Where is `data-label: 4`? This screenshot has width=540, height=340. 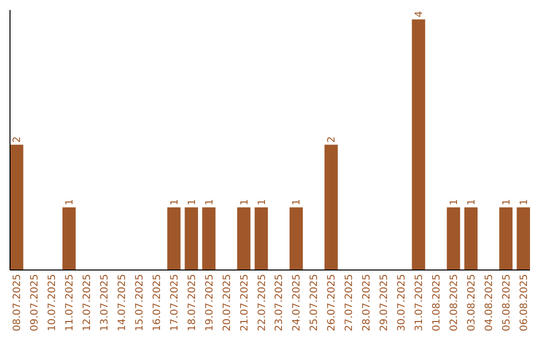
data-label: 4 is located at coordinates (420, 14).